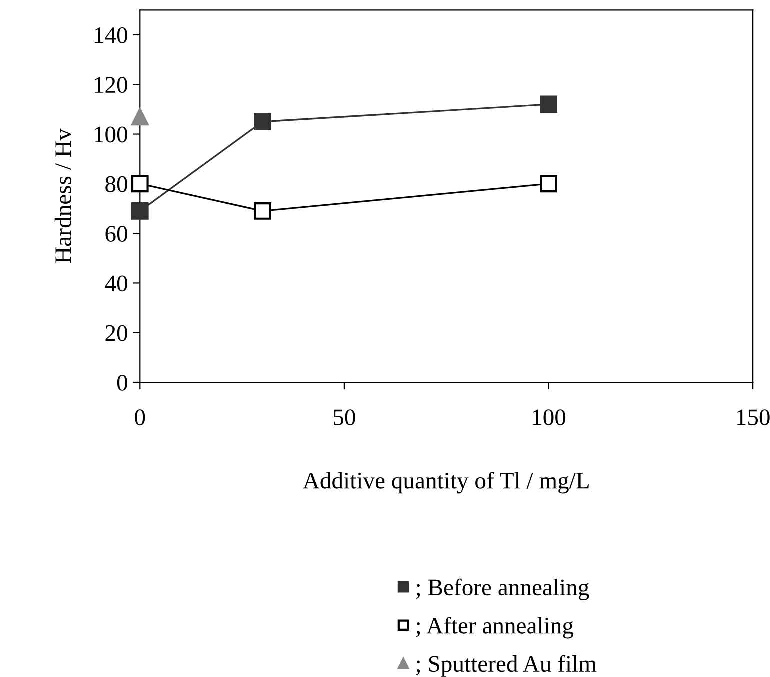  I want to click on y-tick-label: 60, so click(117, 234).